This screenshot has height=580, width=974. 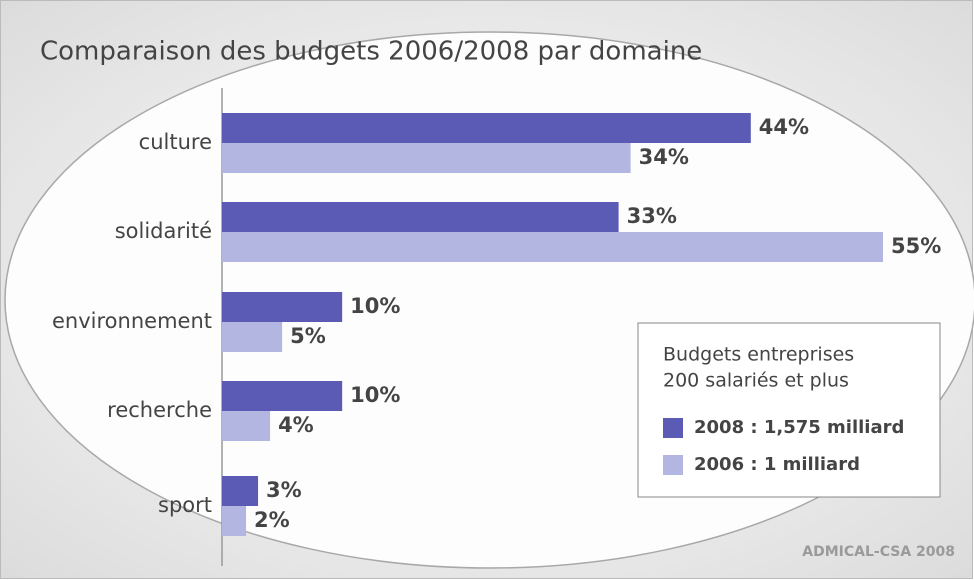 I want to click on value-label: 55%, so click(x=916, y=246).